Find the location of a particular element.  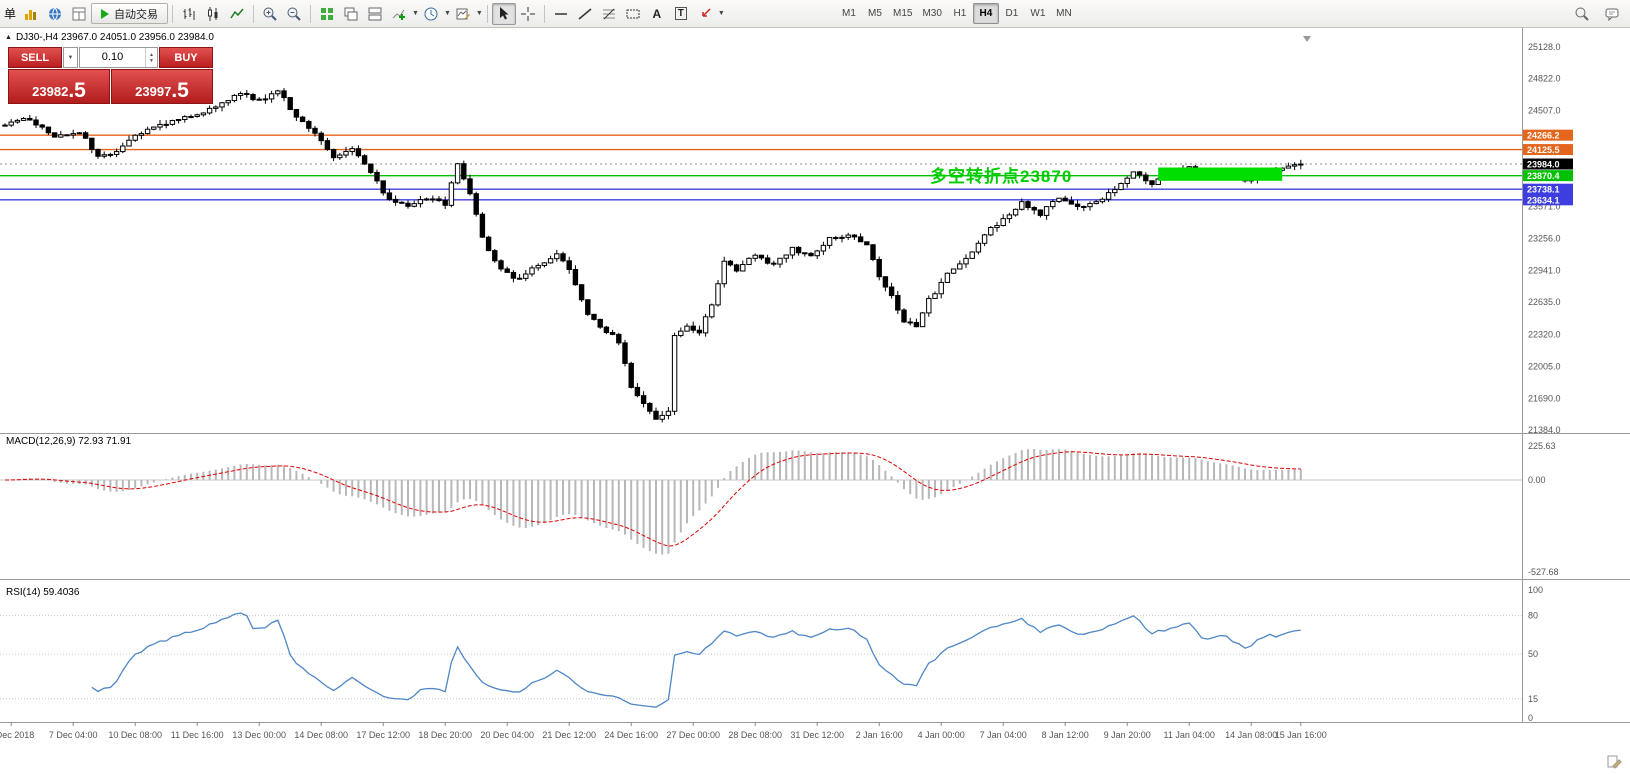

macd-histogram is located at coordinates (656, 502).